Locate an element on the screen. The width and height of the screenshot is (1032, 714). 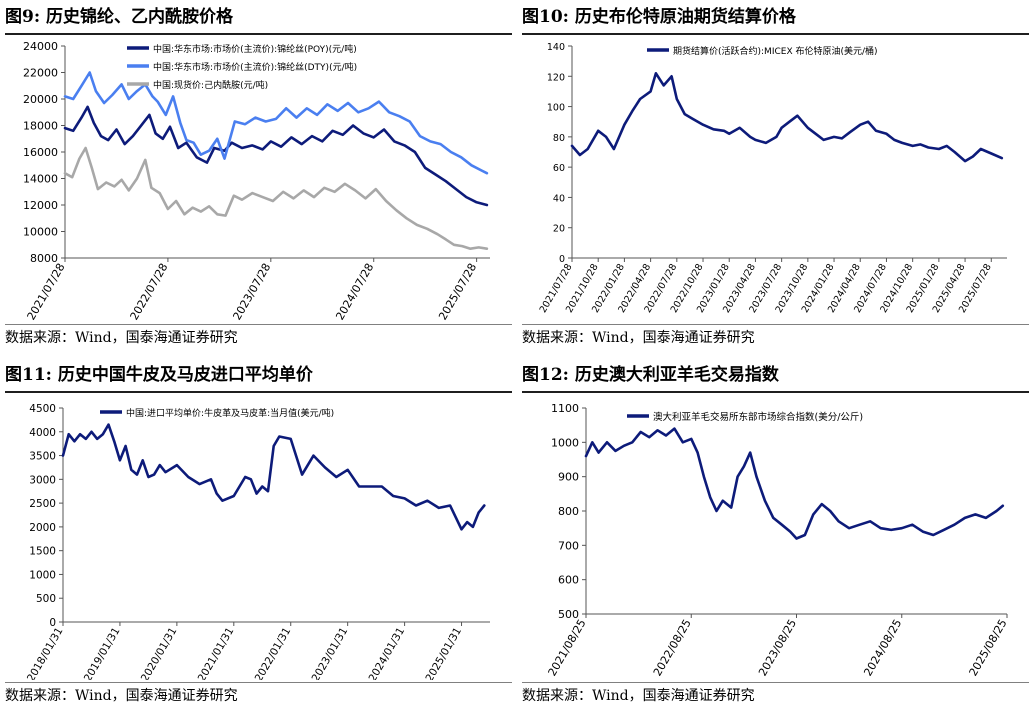
y-tick-label: 4000 is located at coordinates (42, 433).